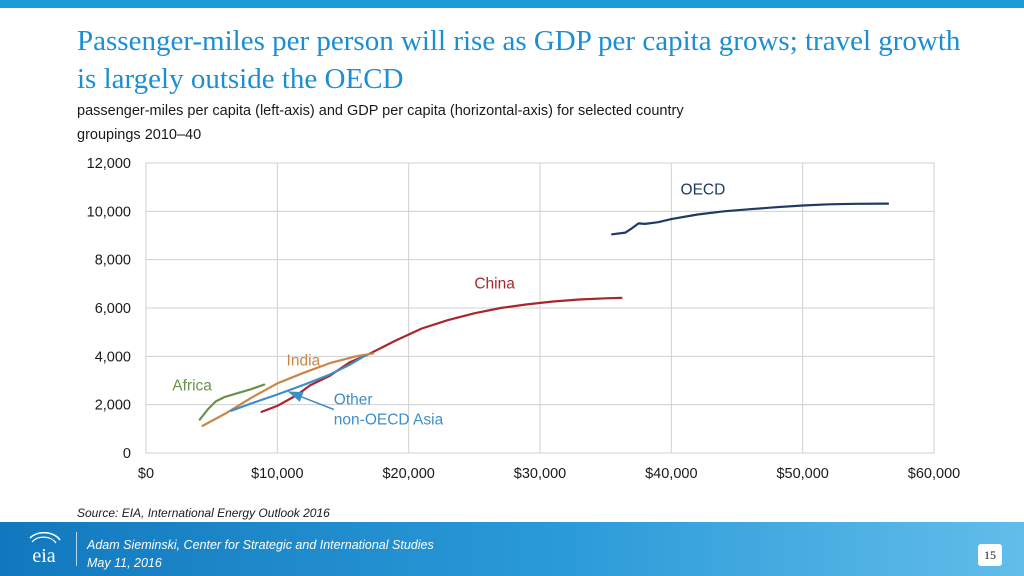 Image resolution: width=1024 pixels, height=576 pixels. What do you see at coordinates (389, 410) in the screenshot?
I see `series-label-other-non-oecd-asia: Other non-OECD Asia` at bounding box center [389, 410].